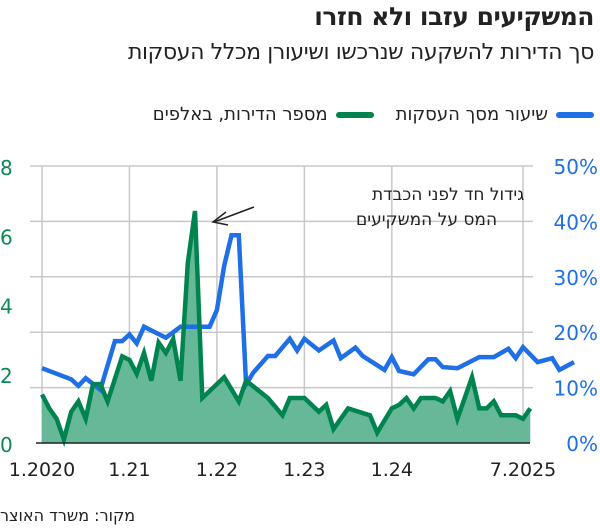 The image size is (600, 530). What do you see at coordinates (240, 114) in the screenshot?
I see `legend-label-count: מספר הדירות, באלפים` at bounding box center [240, 114].